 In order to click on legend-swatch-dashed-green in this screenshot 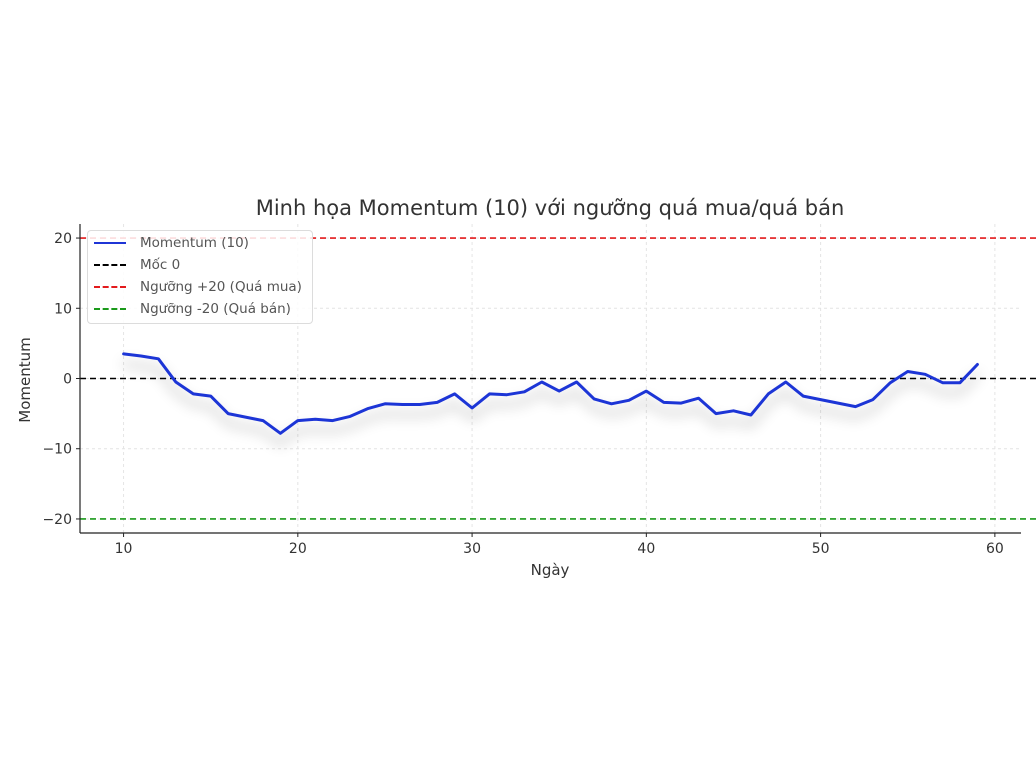, I will do `click(110, 309)`.